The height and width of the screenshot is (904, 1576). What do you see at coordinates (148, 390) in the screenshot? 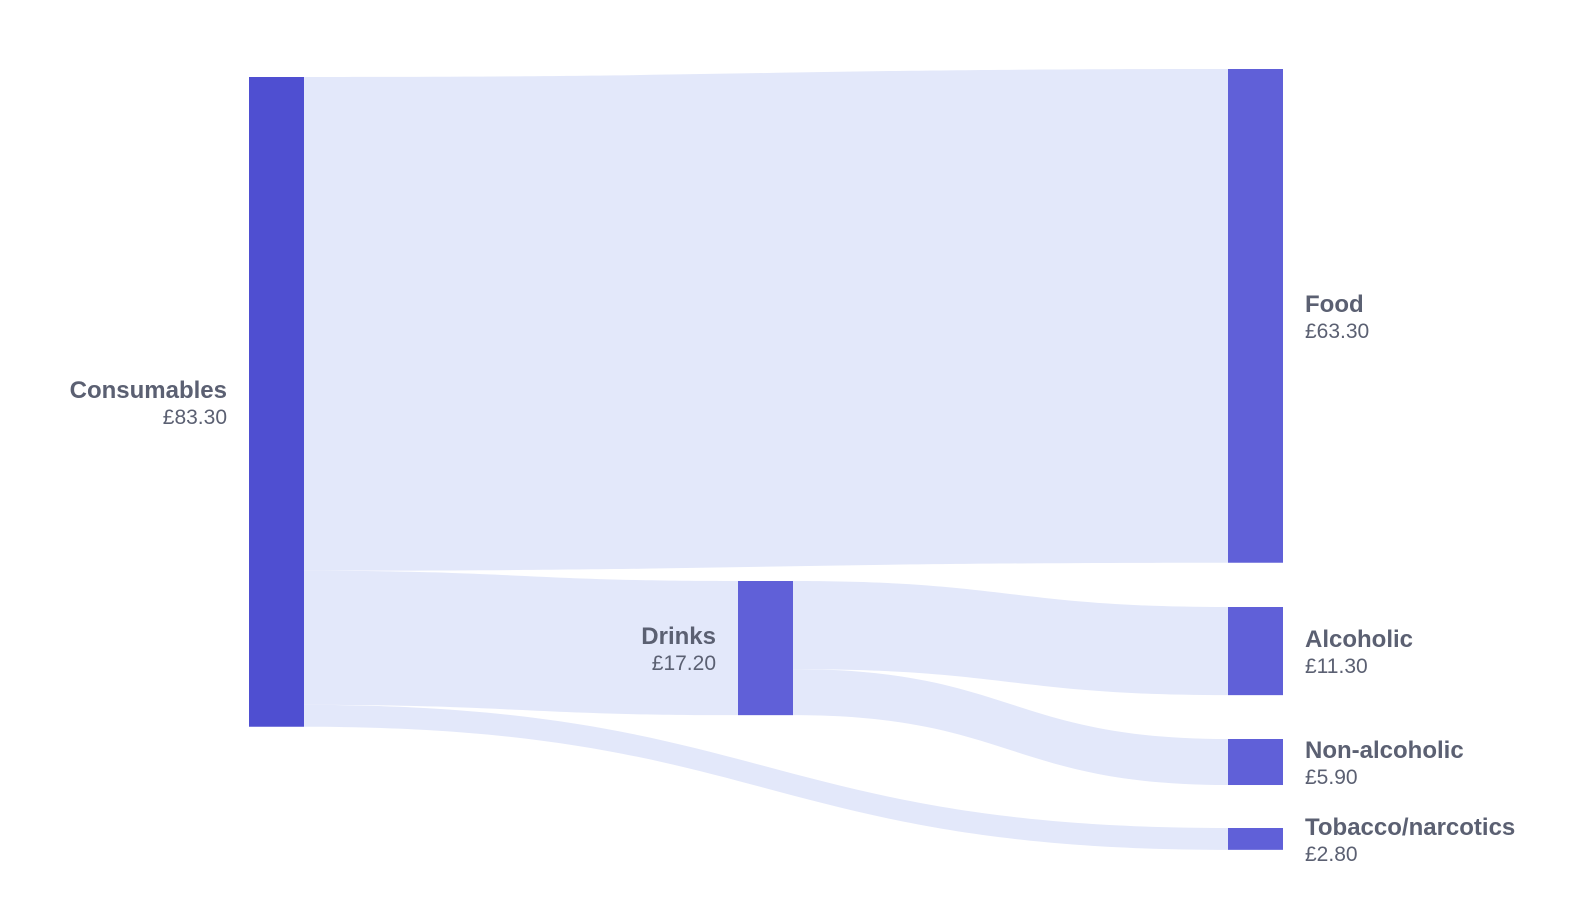
I see `node-label-consumables: Consumables` at bounding box center [148, 390].